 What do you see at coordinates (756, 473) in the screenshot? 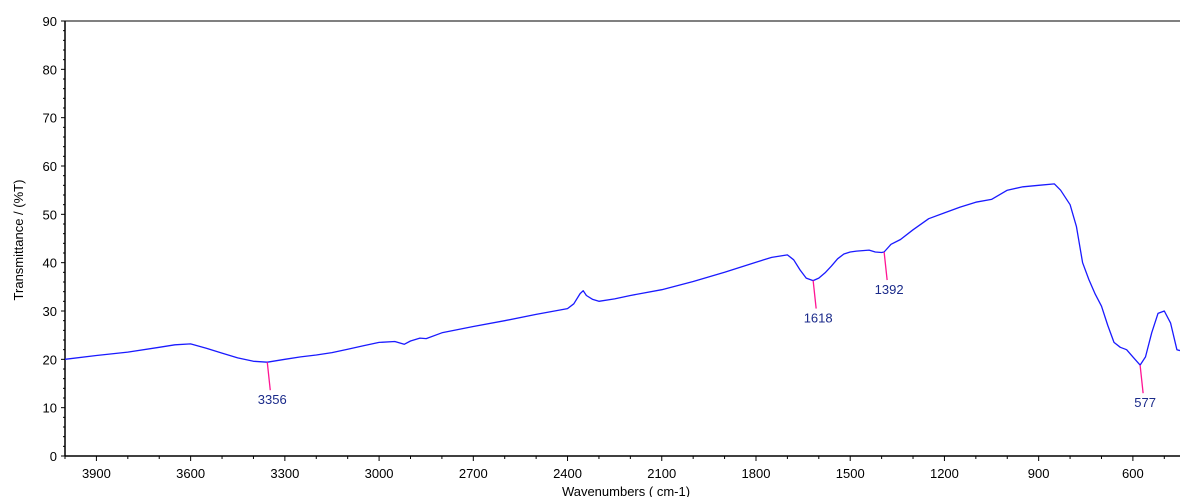
I see `x-tick-label: 1800` at bounding box center [756, 473].